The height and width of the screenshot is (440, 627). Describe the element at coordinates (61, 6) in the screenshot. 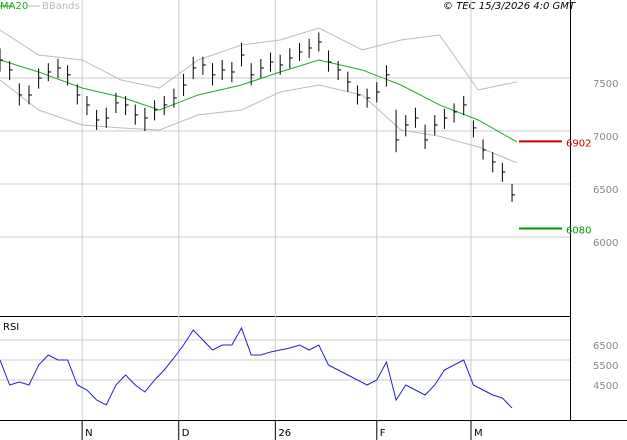

I see `legend-label: BBands` at that location.